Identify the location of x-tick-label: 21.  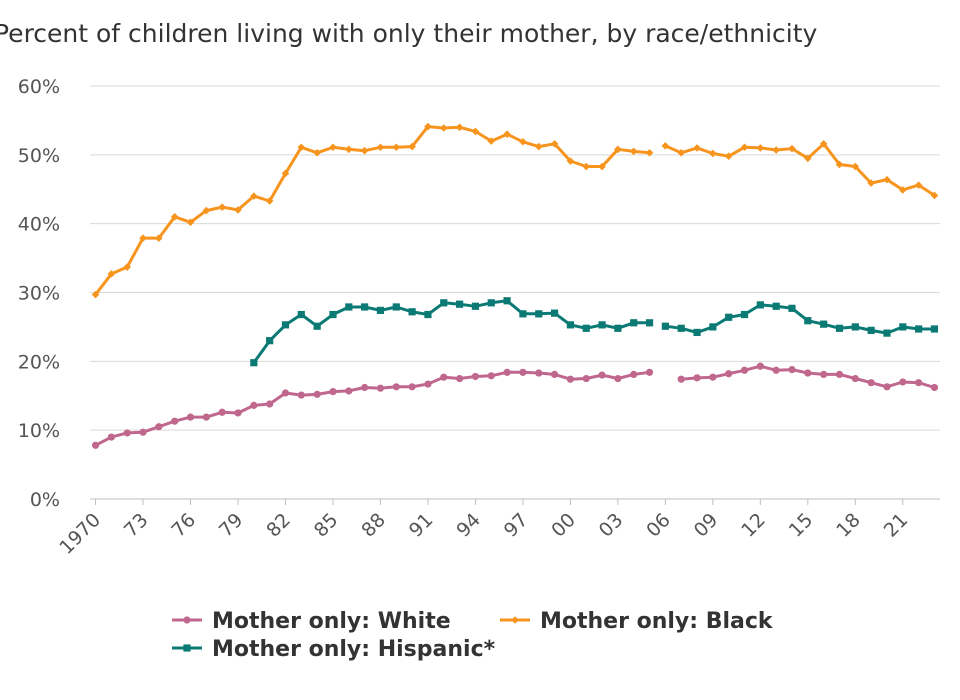
(896, 525).